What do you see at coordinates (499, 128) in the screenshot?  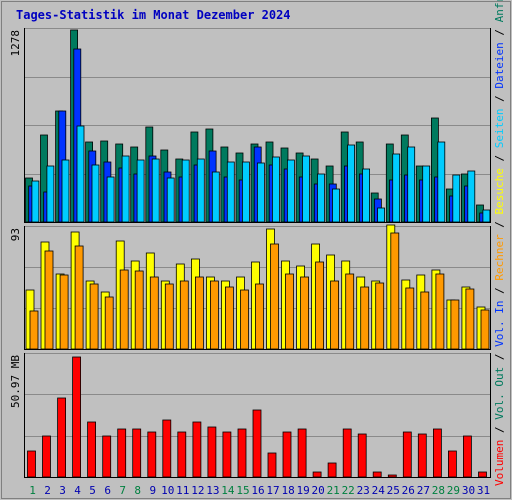 I see `legend-item: Seiten` at bounding box center [499, 128].